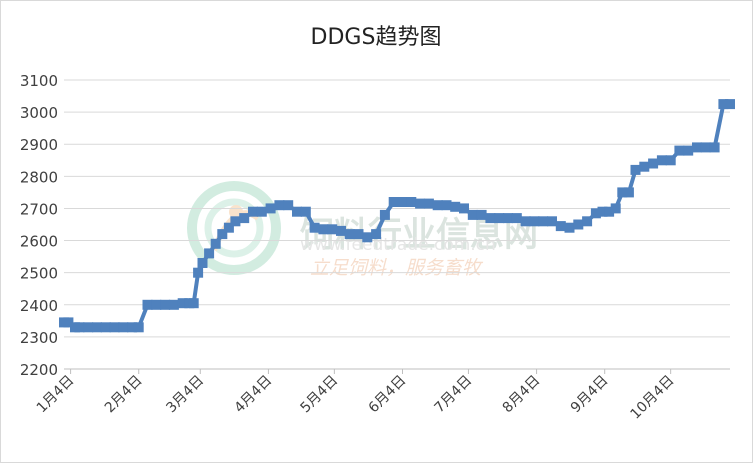 The width and height of the screenshot is (753, 463). Describe the element at coordinates (397, 268) in the screenshot. I see `watermark-slogan: 立足饲料，服务畜牧` at that location.